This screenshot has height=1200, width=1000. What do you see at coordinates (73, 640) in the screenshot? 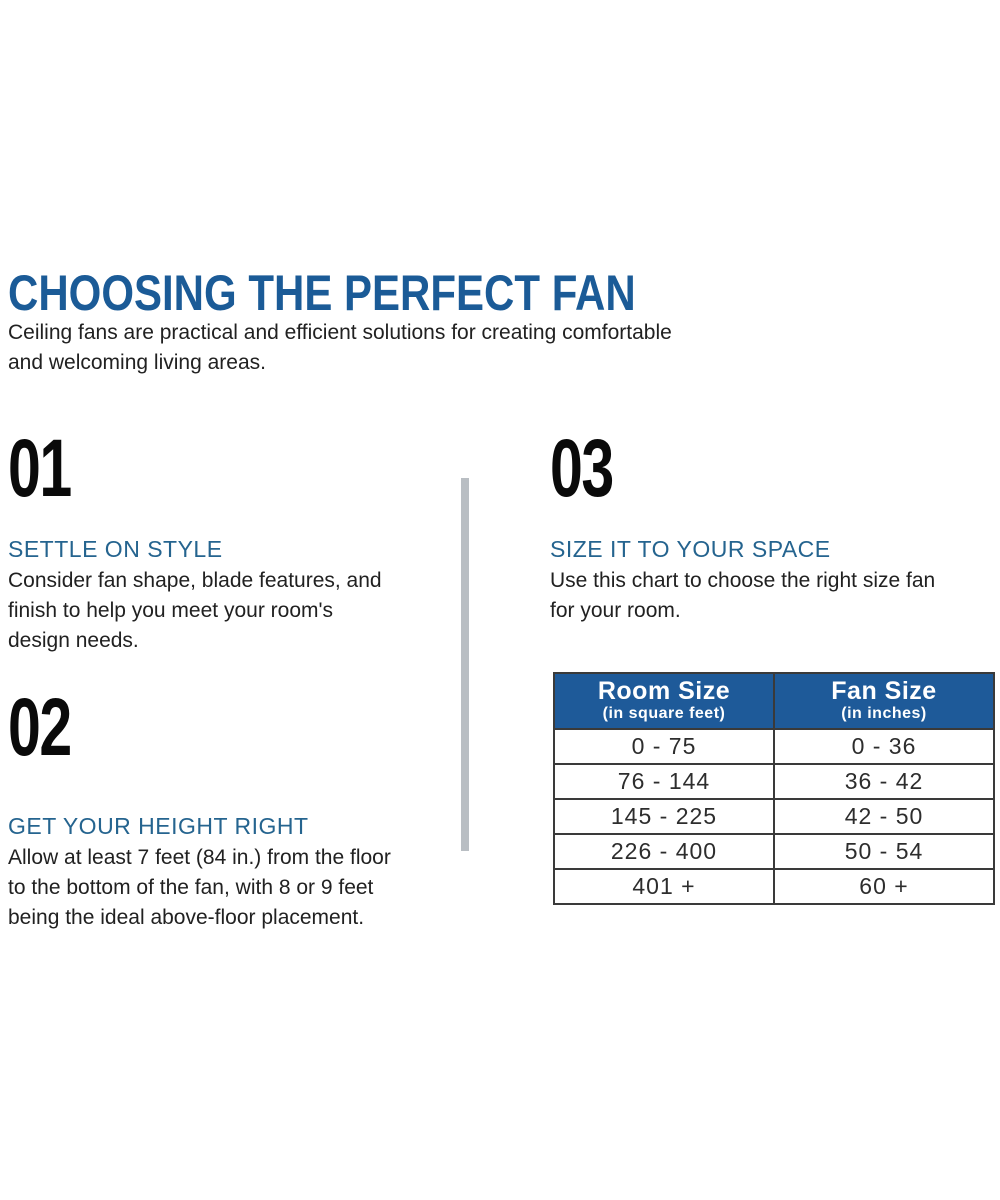
I see `body-line: design needs.` at bounding box center [73, 640].